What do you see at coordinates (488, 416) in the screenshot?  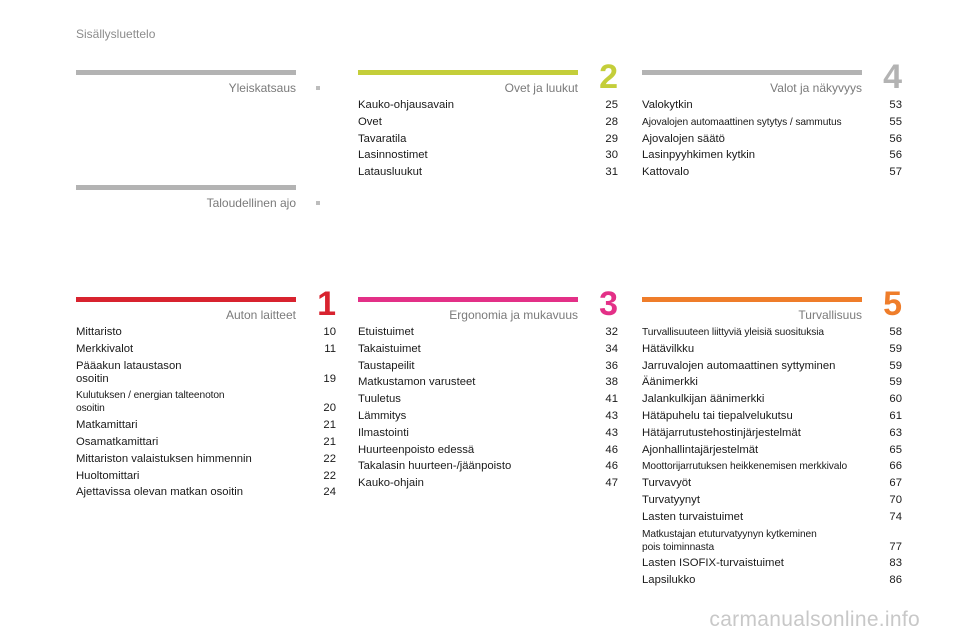 I see `toc-entry: Lämmitys 43` at bounding box center [488, 416].